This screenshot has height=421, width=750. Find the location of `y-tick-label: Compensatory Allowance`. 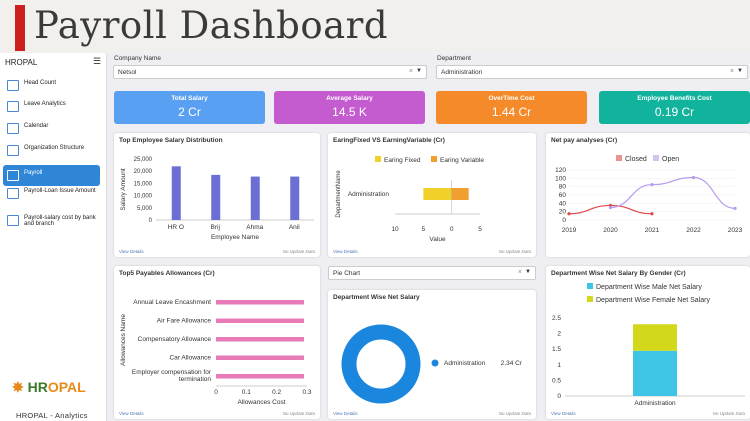

y-tick-label: Compensatory Allowance is located at coordinates (175, 339).